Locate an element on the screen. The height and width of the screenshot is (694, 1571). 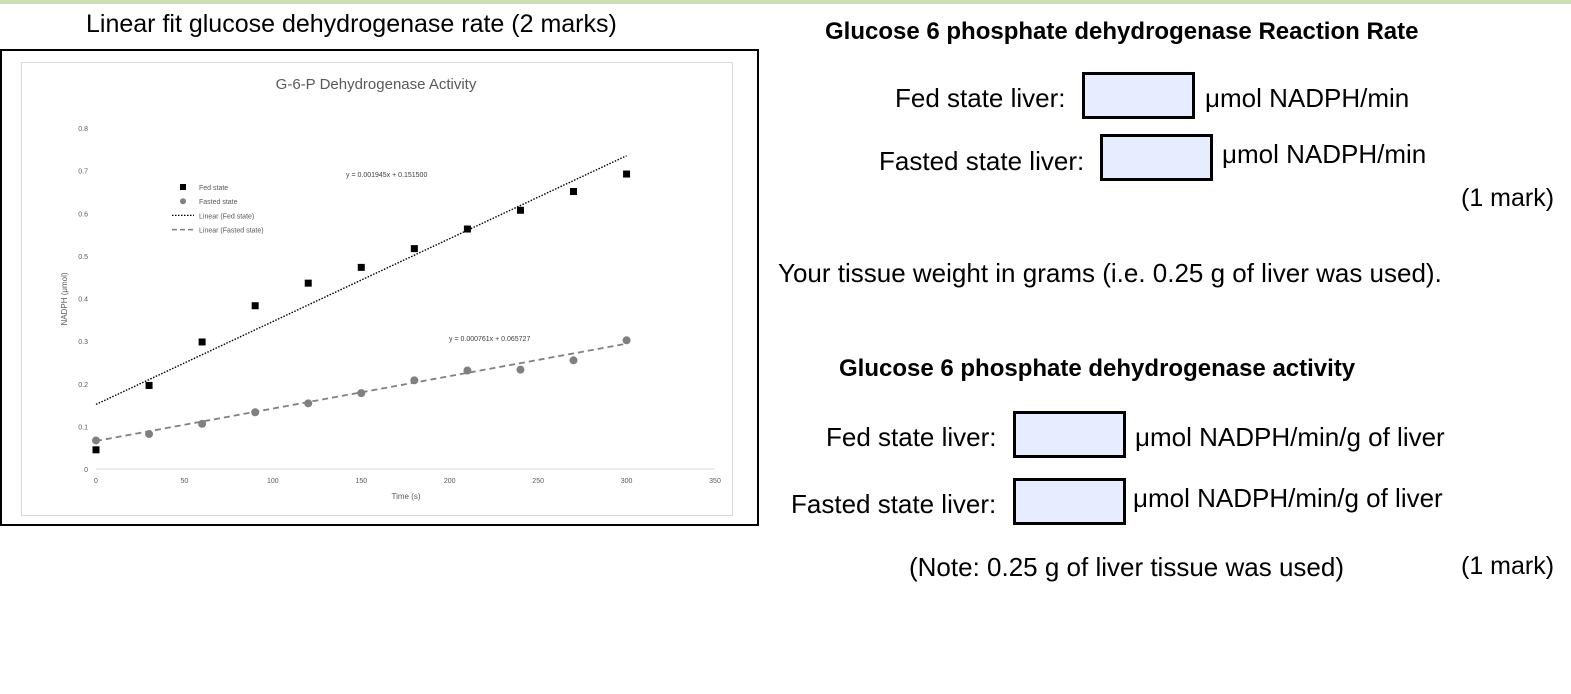
rate-fasted-input-box is located at coordinates (1156, 157).